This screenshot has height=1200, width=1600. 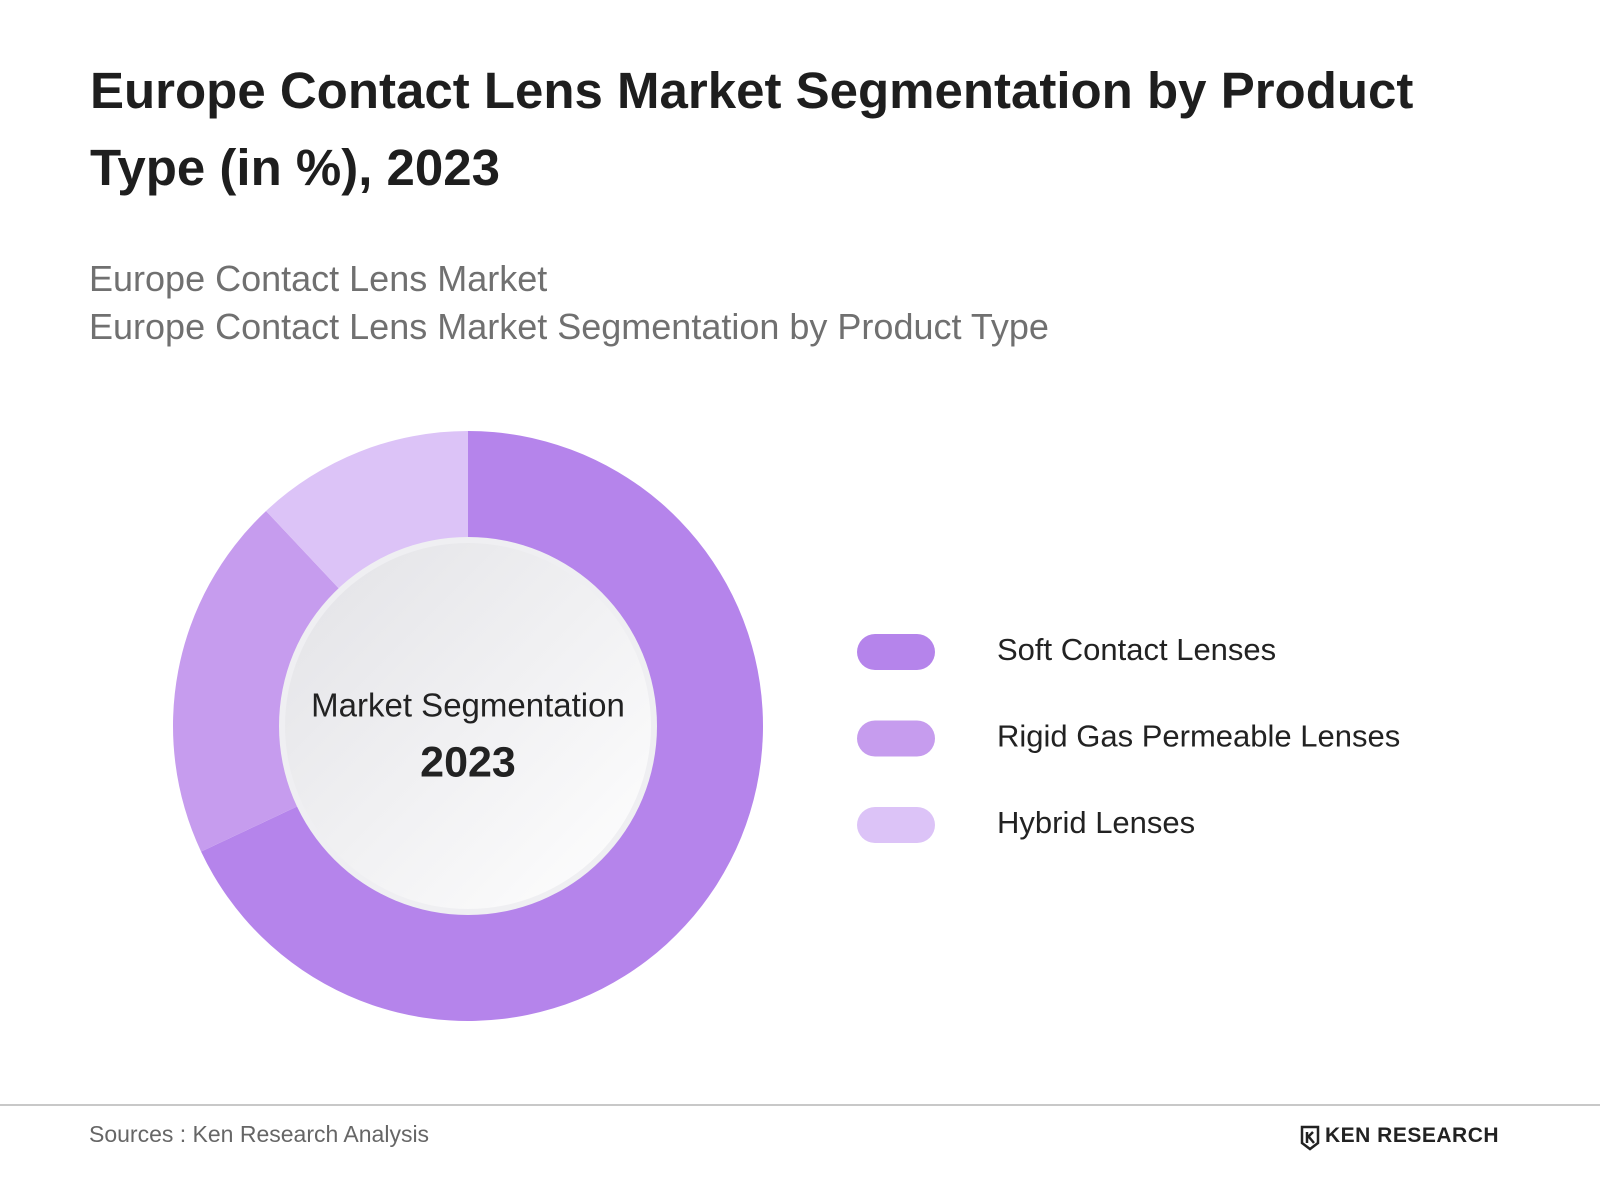 I want to click on source: Sources : Ken Research Analysis, so click(x=259, y=1134).